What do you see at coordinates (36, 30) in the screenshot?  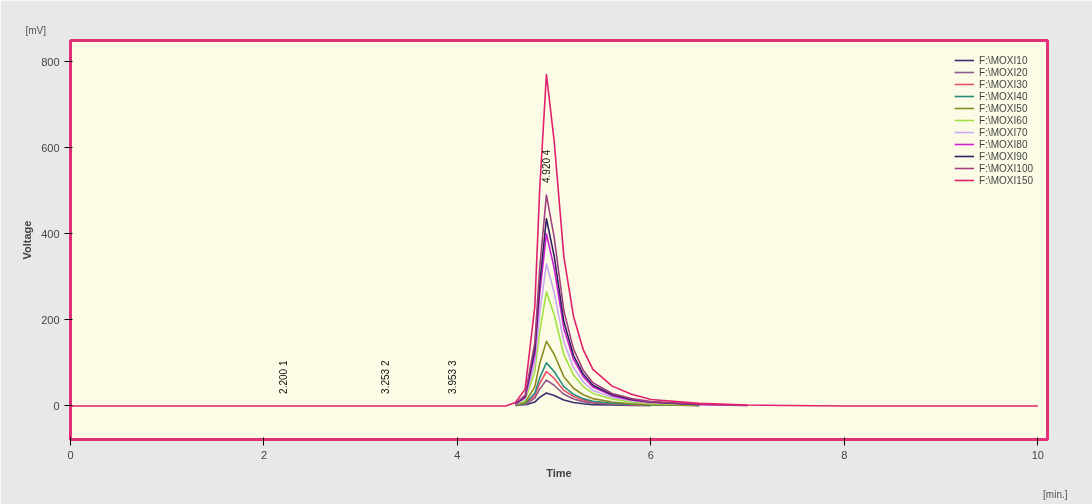 I see `text: [mV]` at bounding box center [36, 30].